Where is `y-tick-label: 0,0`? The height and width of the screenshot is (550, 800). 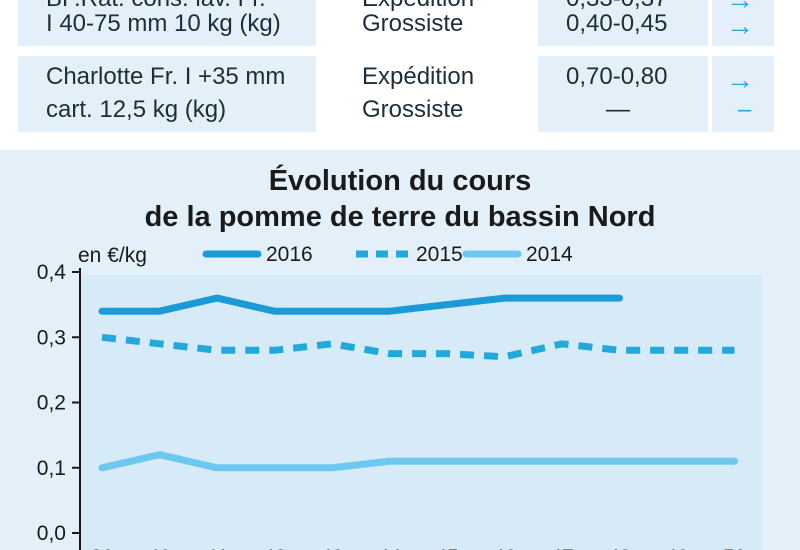
y-tick-label: 0,0 is located at coordinates (51, 533).